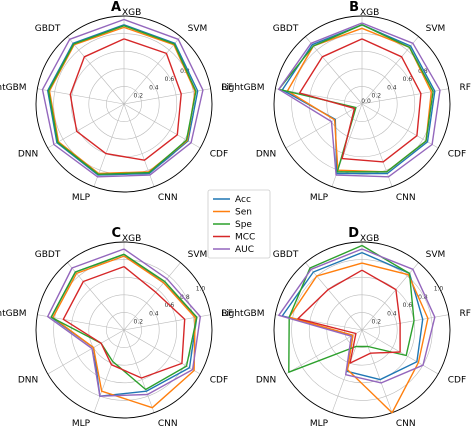  I want to click on legend-label: MCC, so click(245, 238).